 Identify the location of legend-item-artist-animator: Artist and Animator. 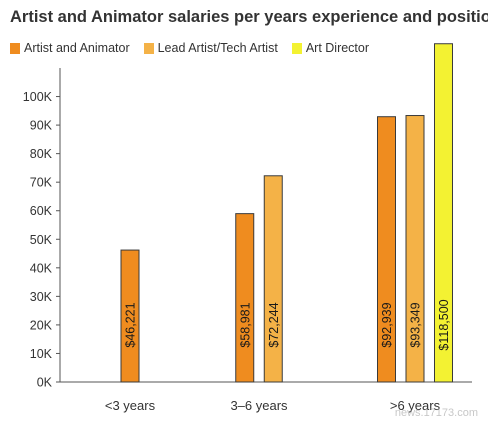
(70, 48).